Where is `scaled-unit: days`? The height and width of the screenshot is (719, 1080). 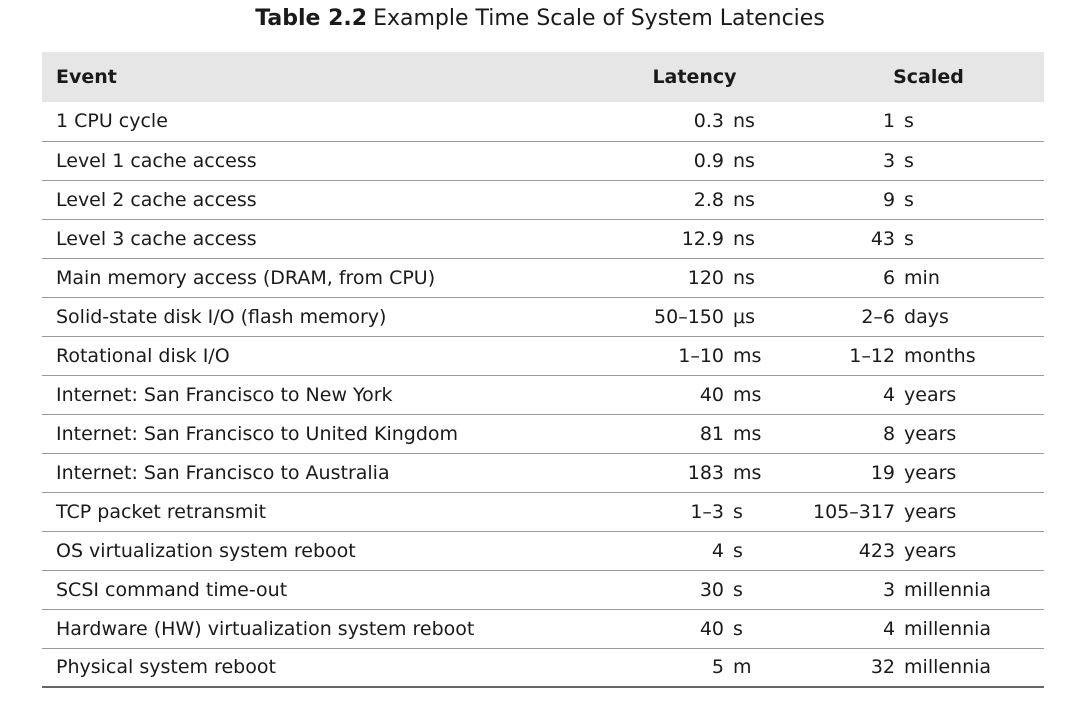 scaled-unit: days is located at coordinates (926, 316).